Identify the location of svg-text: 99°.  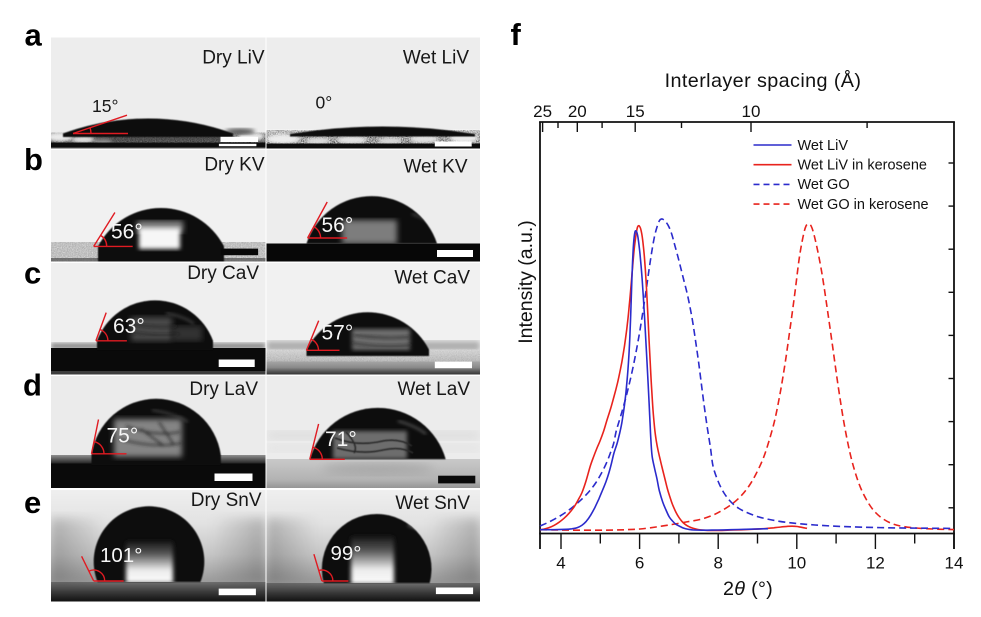
(346, 553).